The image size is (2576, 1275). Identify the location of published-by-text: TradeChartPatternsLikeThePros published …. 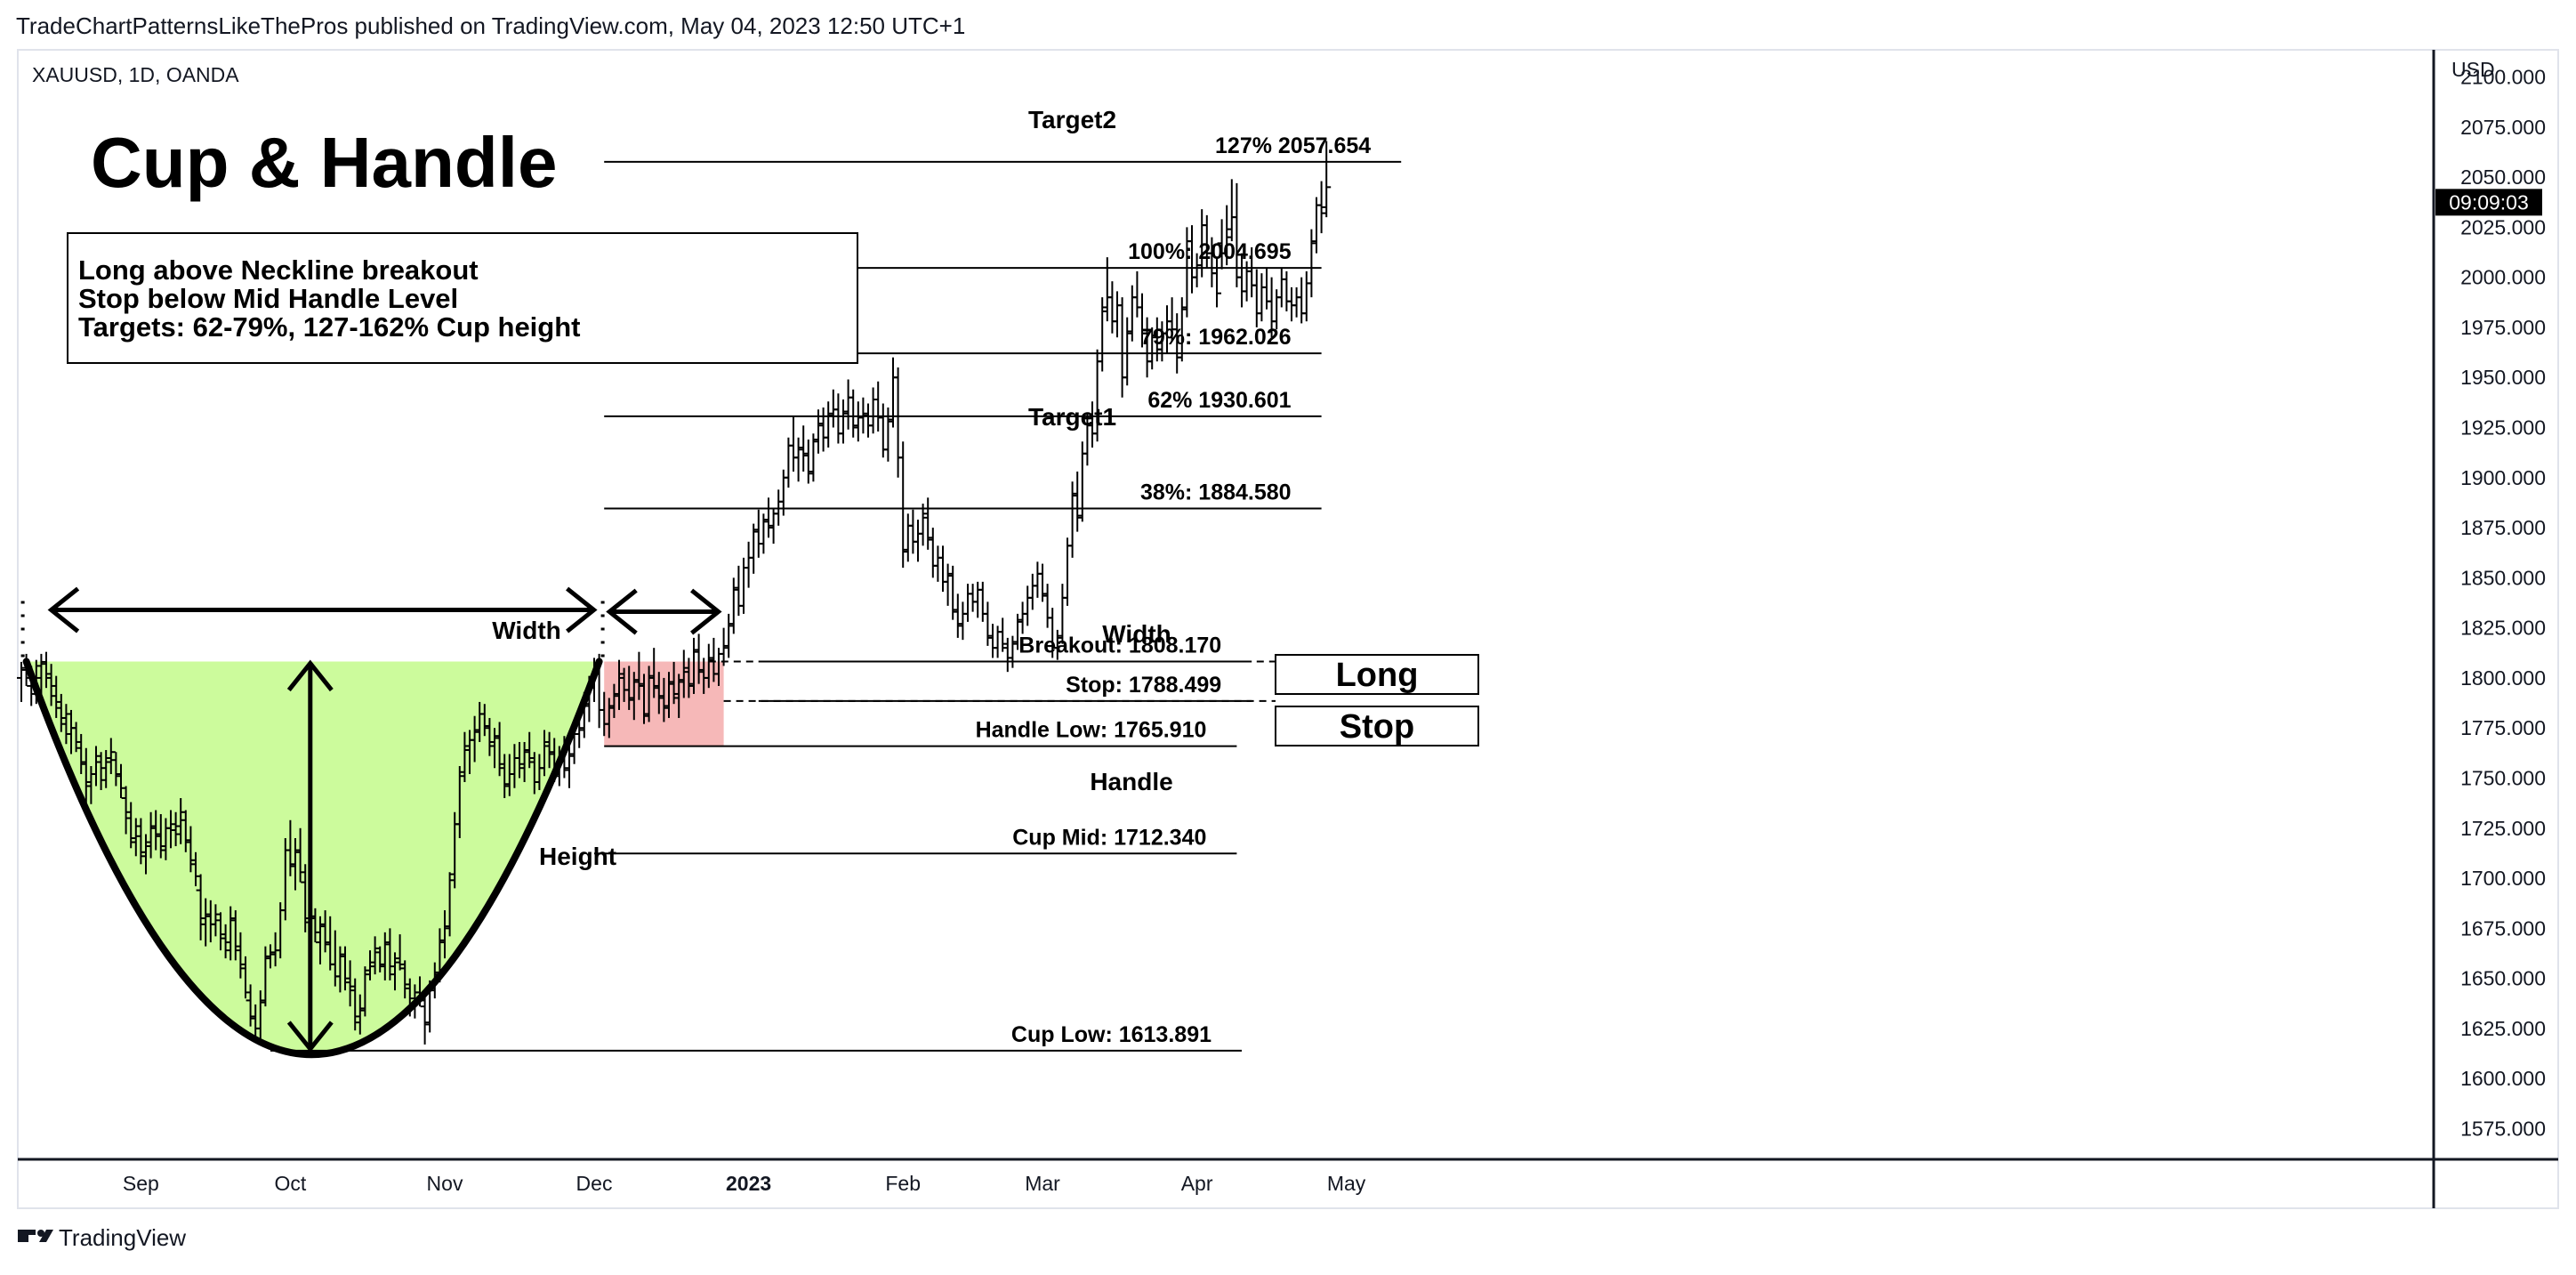
(490, 26).